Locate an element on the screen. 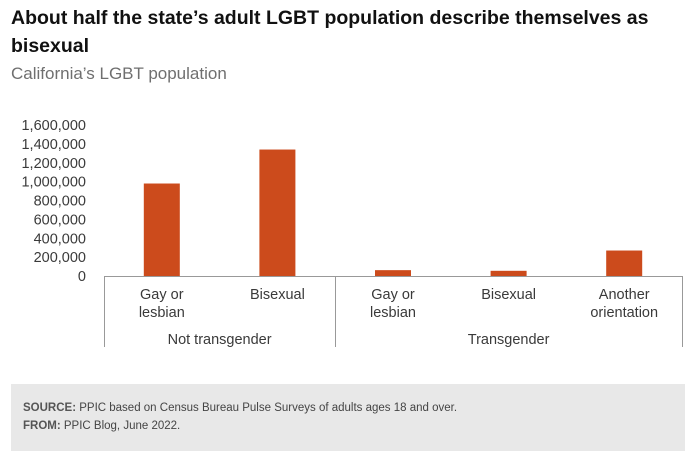  y-tick-label: 200,000 is located at coordinates (60, 258).